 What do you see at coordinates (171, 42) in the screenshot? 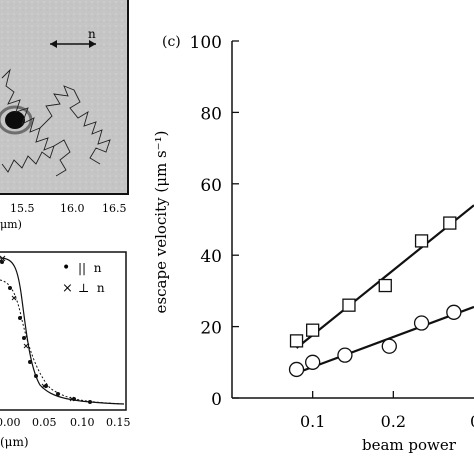
I see `panel-label: (c)` at bounding box center [171, 42].